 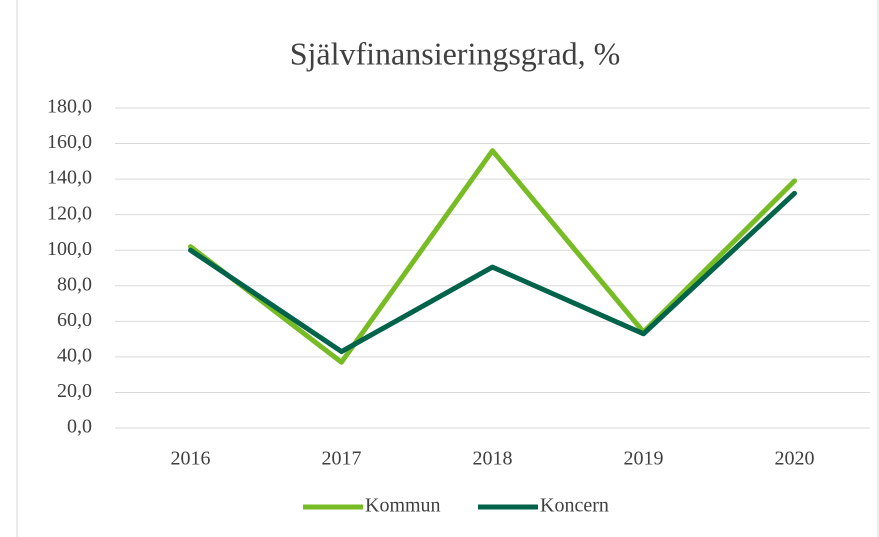 I want to click on y-tick-label: 0,0, so click(x=79, y=427).